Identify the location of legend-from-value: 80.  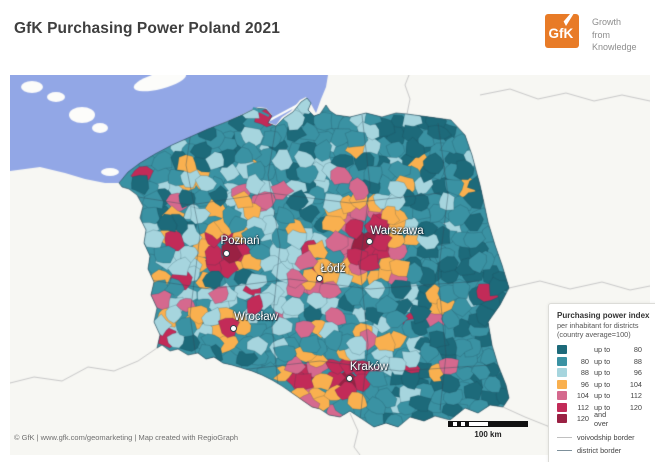
(584, 361).